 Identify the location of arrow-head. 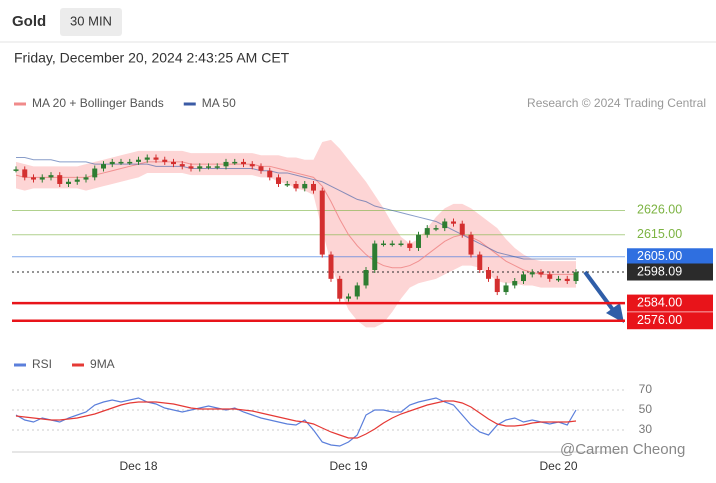
(615, 313).